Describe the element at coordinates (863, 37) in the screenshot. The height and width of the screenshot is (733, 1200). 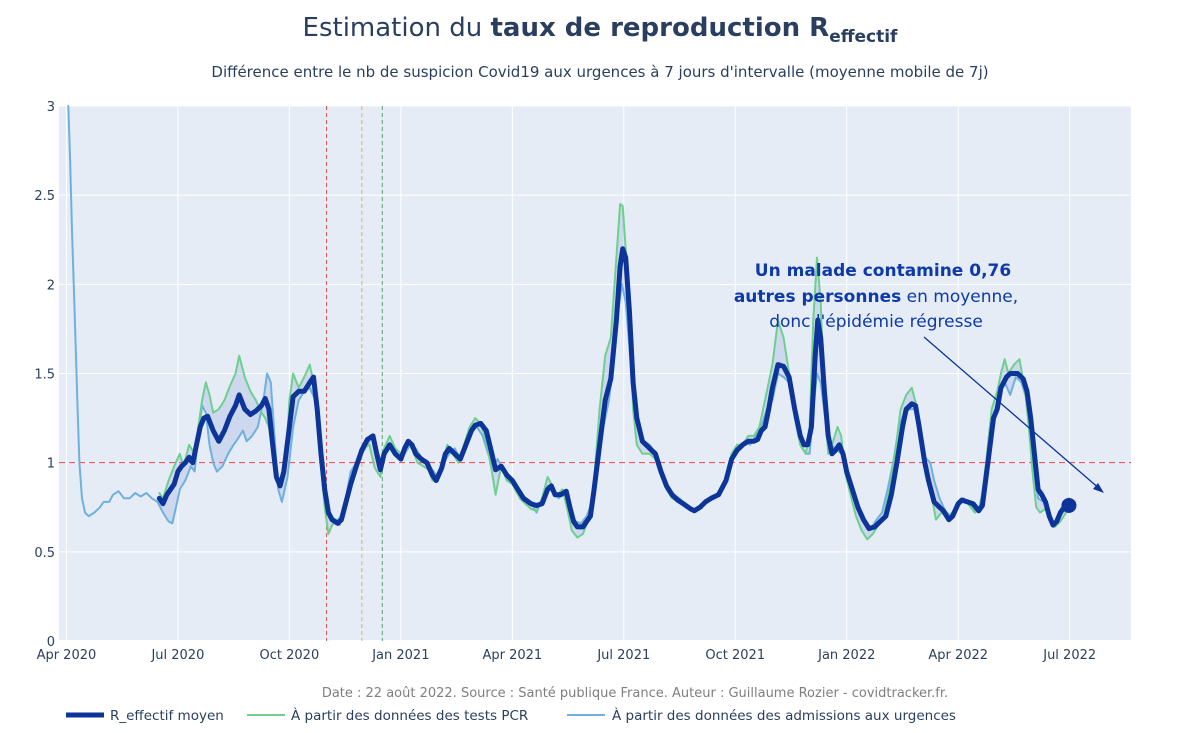
I see `title-subscript: effectif` at that location.